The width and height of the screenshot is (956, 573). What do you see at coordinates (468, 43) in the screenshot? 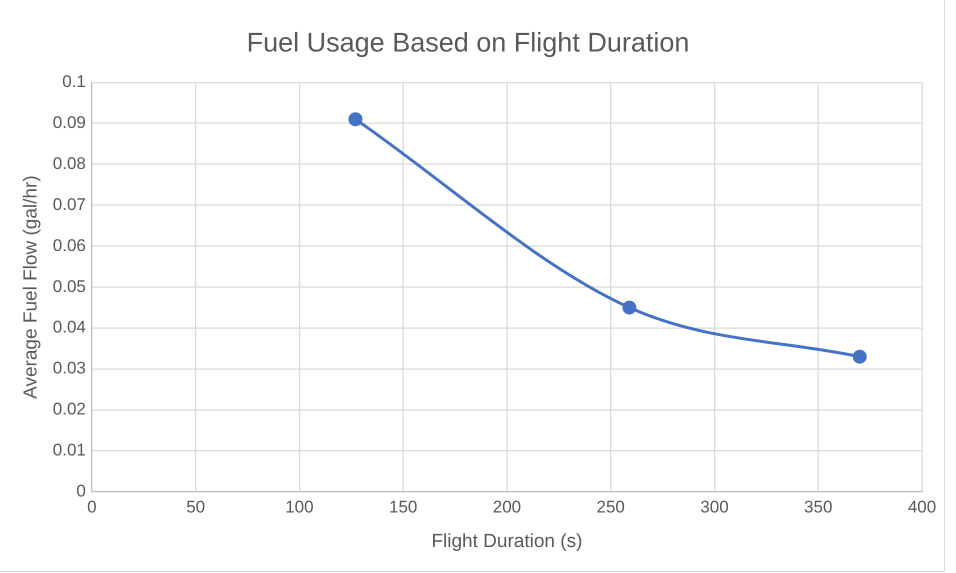
I see `chart-title: Fuel Usage Based on Flight Duration` at bounding box center [468, 43].